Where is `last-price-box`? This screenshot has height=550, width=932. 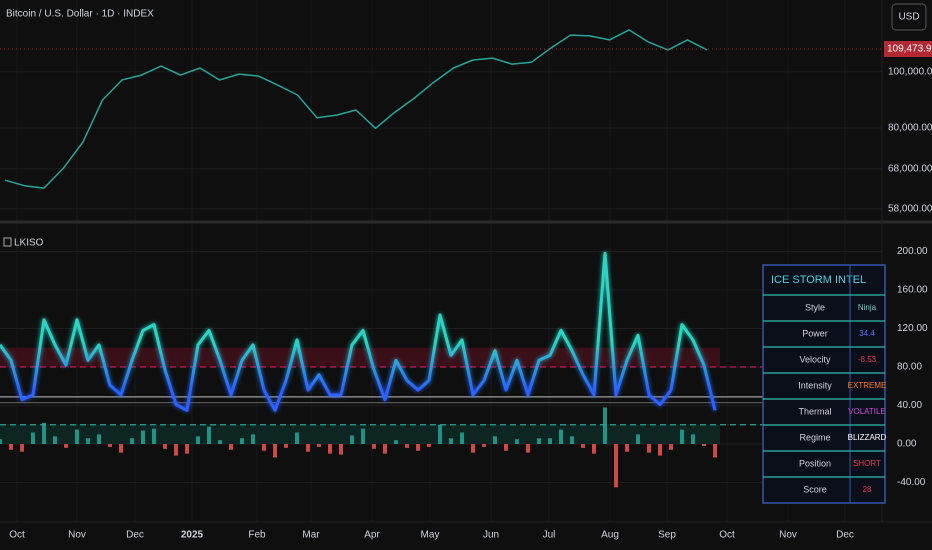
last-price-box is located at coordinates (908, 49).